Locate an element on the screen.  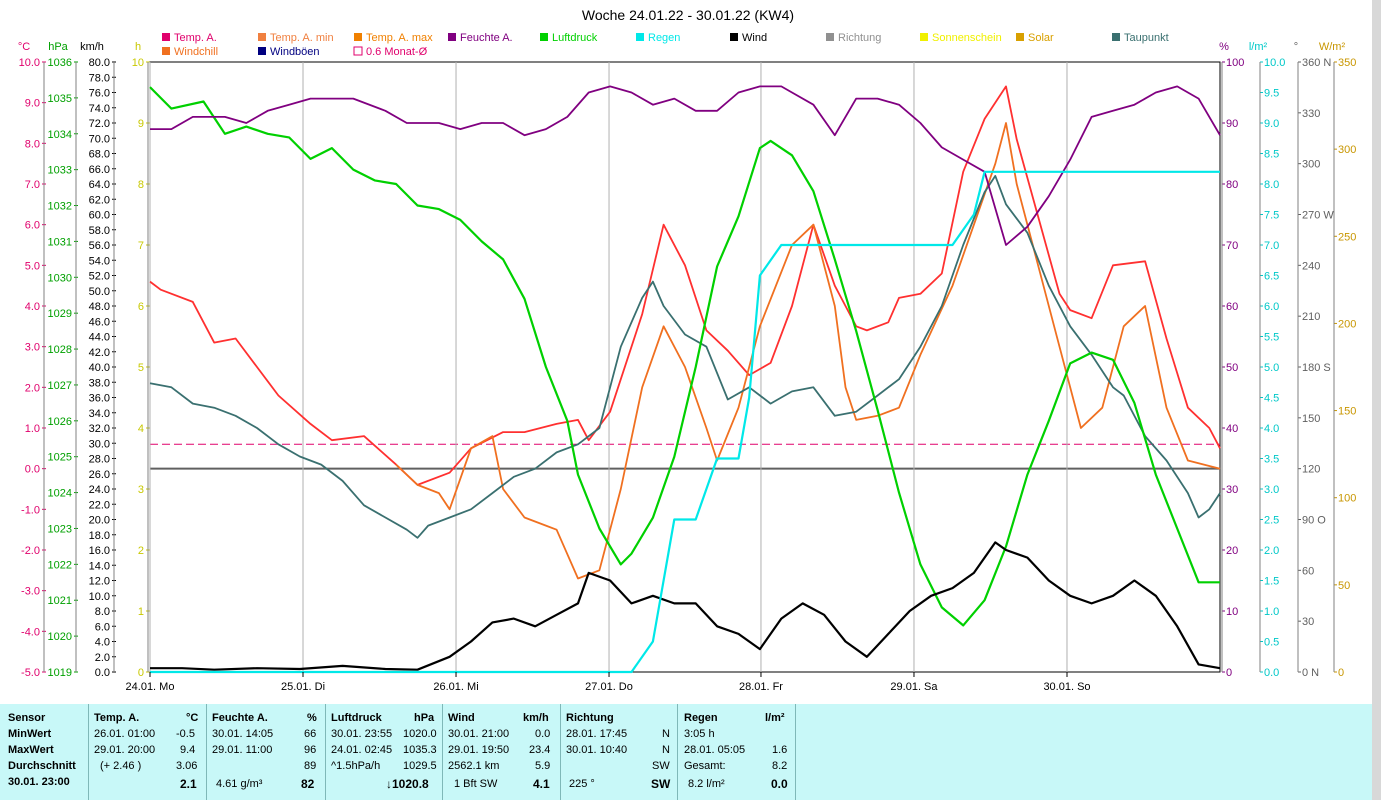
stats-row-now: 30.01. 23:00 is located at coordinates (39, 782).